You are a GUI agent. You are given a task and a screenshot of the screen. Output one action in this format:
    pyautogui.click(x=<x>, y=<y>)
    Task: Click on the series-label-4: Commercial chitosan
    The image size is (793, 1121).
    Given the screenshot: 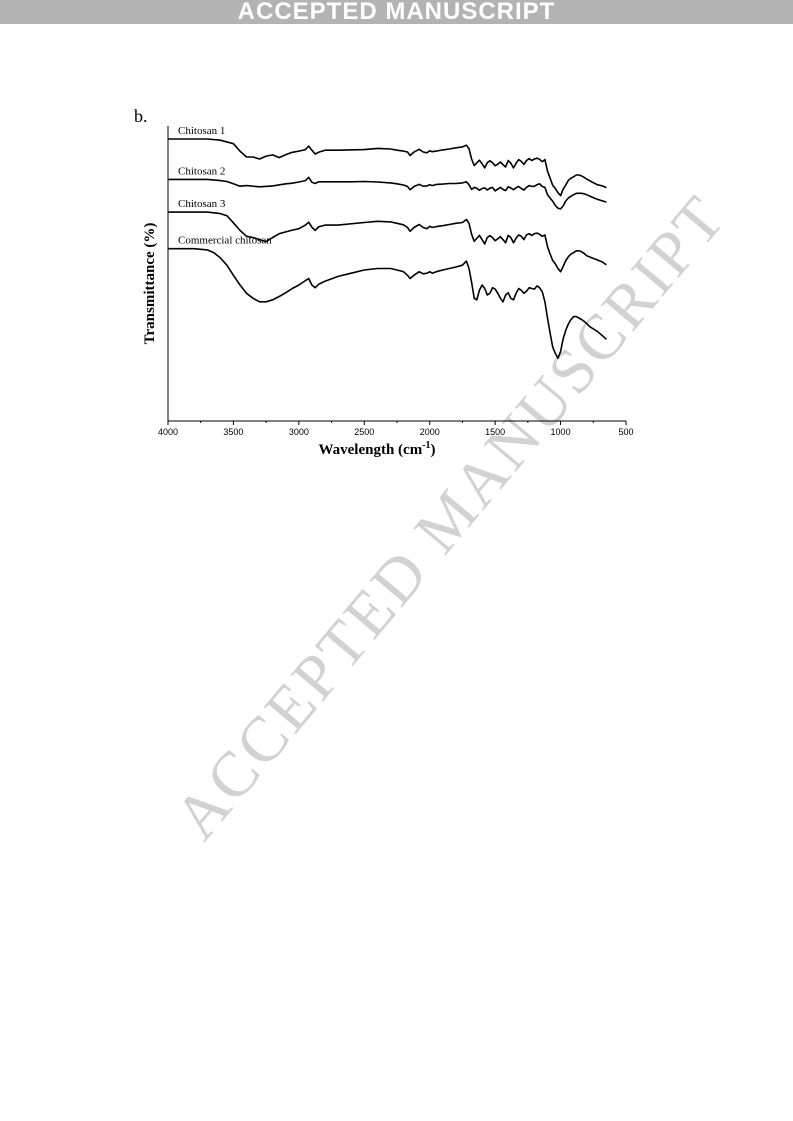 What is the action you would take?
    pyautogui.click(x=225, y=241)
    